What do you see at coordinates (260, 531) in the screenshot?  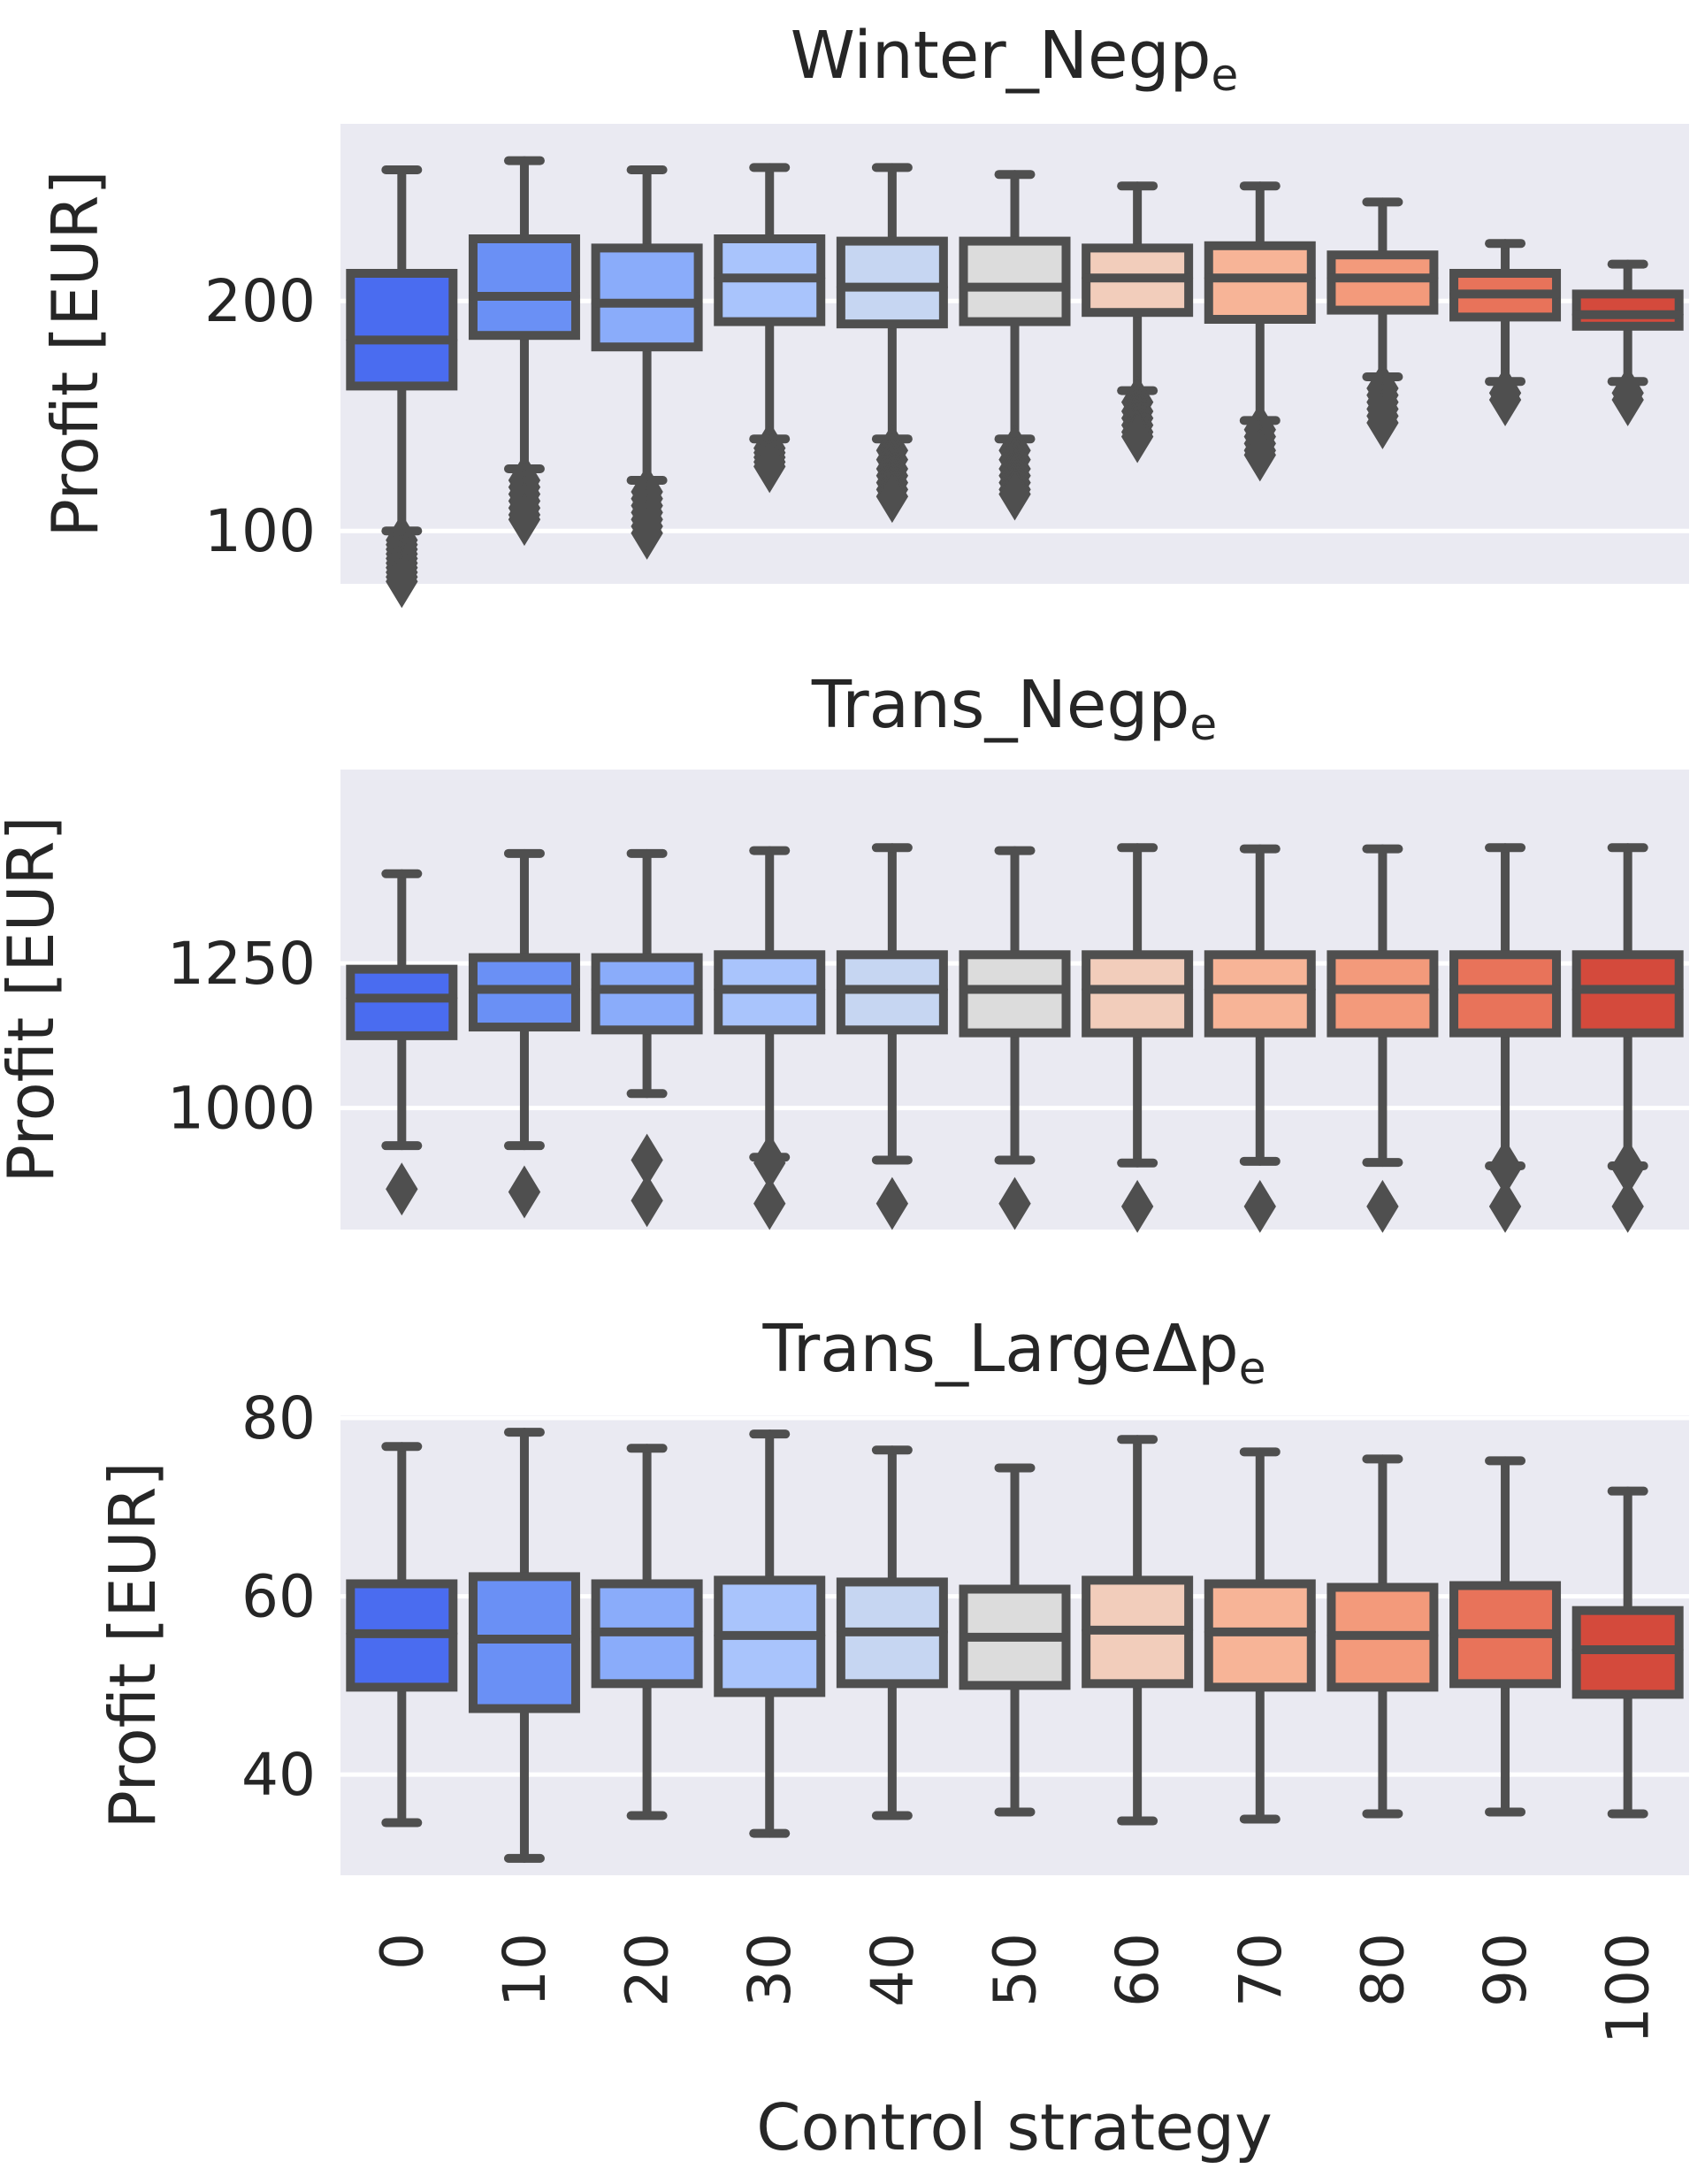 I see `y-tick-label: 100` at bounding box center [260, 531].